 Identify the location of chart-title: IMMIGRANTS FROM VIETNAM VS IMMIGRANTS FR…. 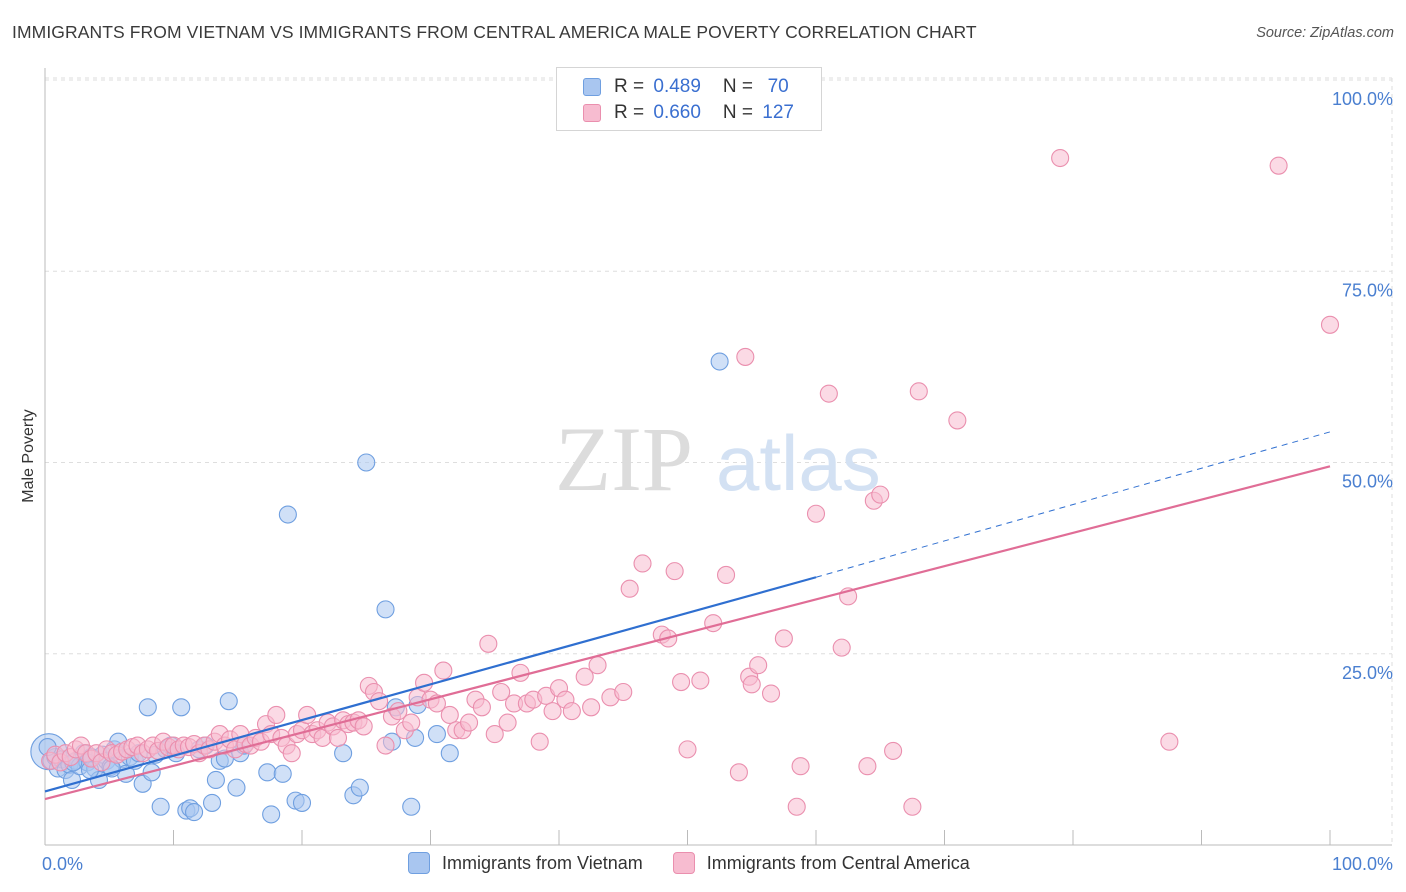
(494, 32).